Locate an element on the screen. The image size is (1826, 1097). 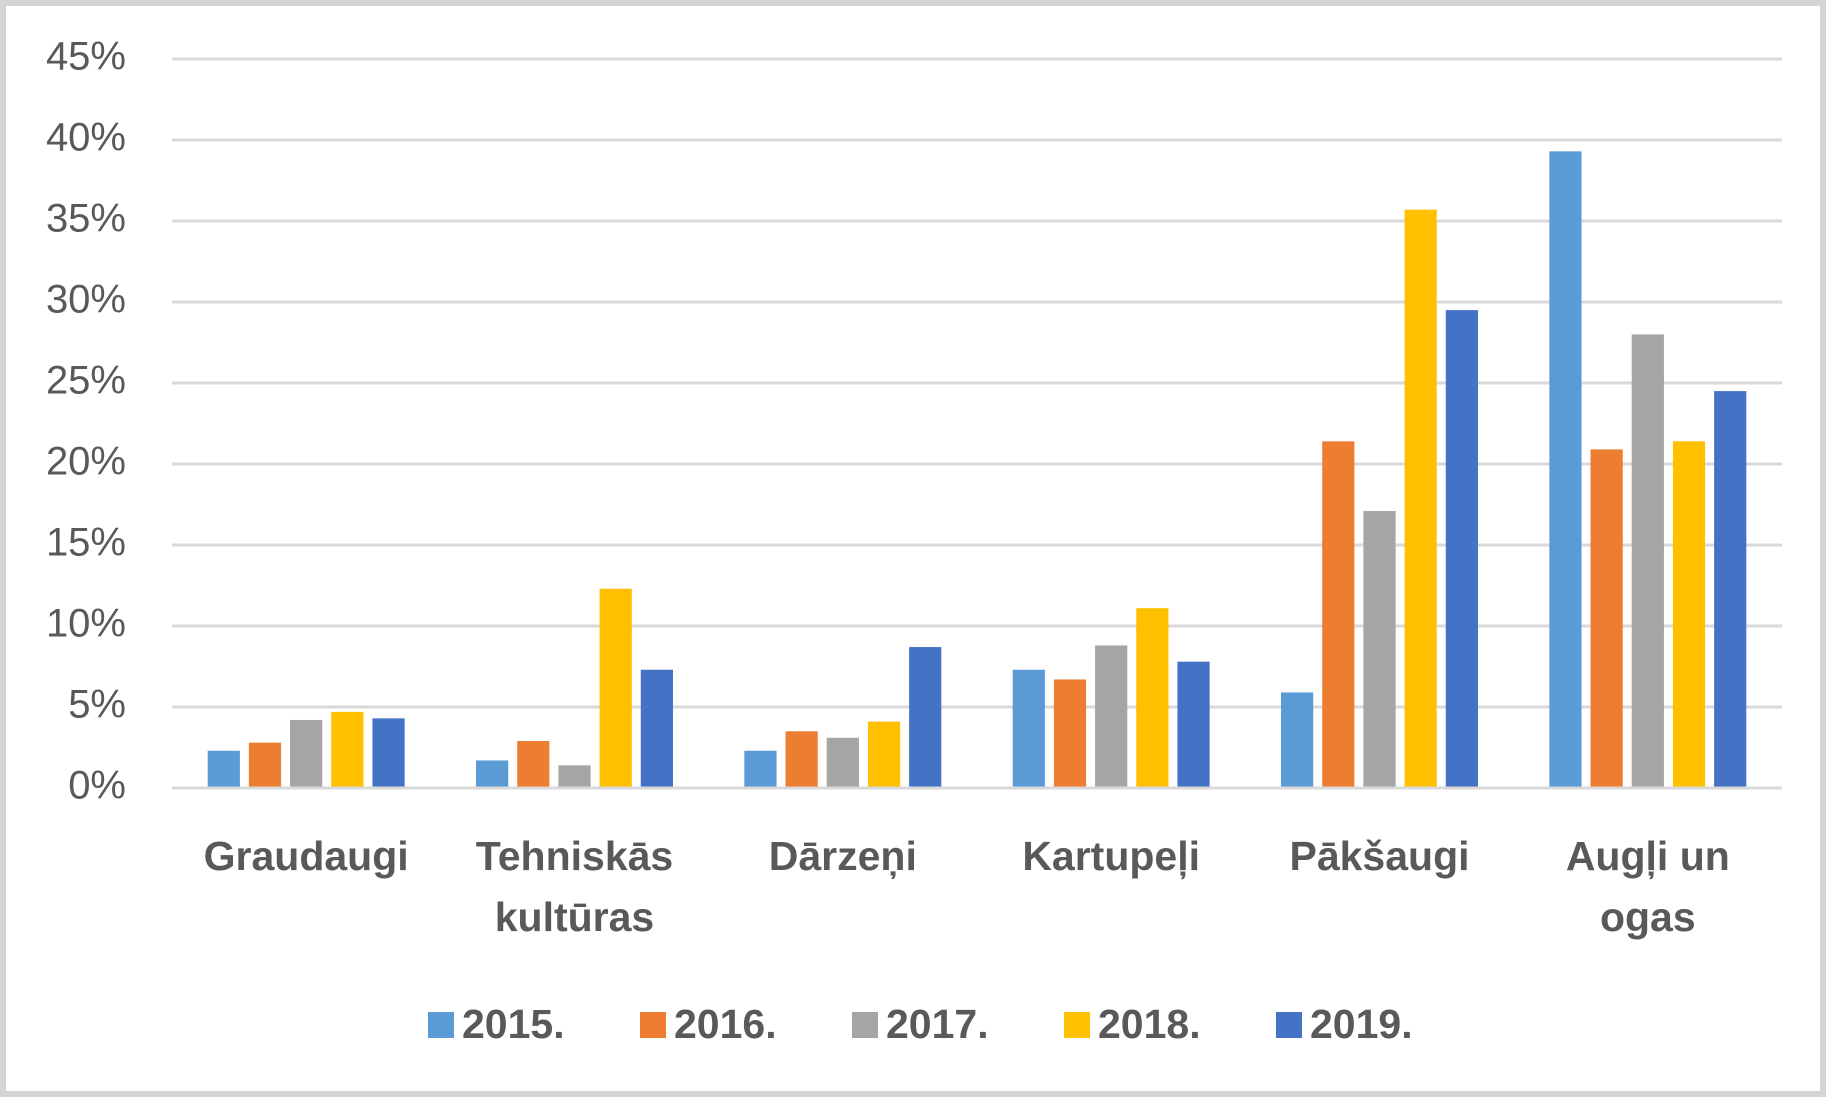
x-tick-label: Tehniskās kultūras is located at coordinates (574, 886).